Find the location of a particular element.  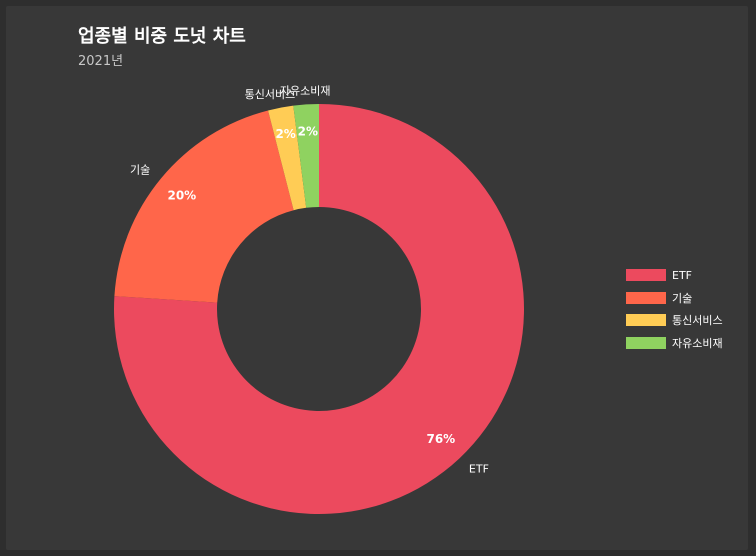

slice-consumer is located at coordinates (306, 156).